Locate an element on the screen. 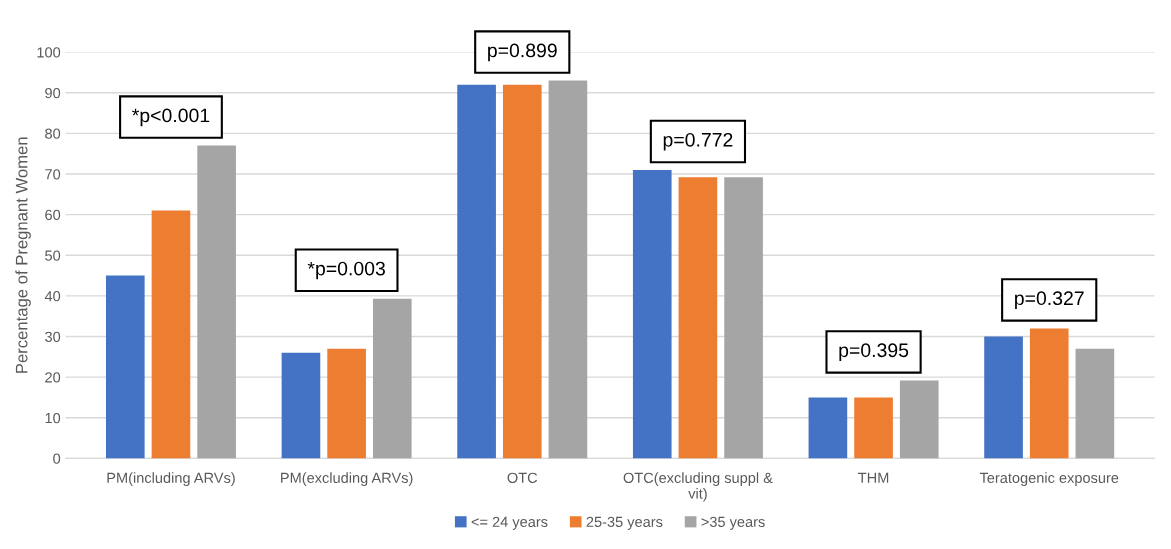  legend-label: >35 years is located at coordinates (733, 523).